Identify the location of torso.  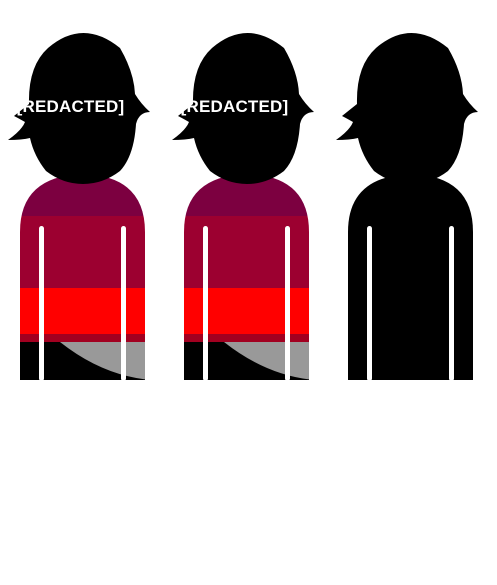
(410, 277).